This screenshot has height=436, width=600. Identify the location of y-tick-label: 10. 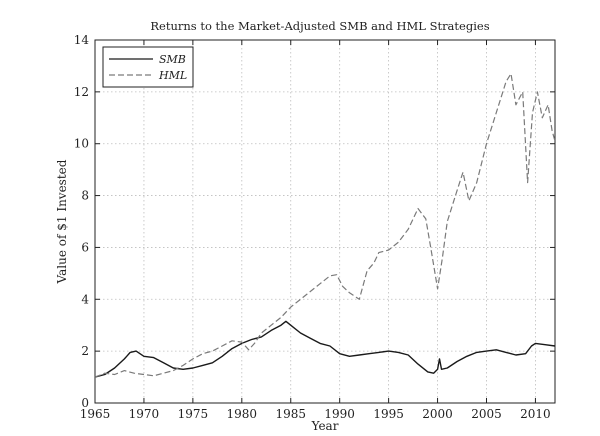
(81, 144).